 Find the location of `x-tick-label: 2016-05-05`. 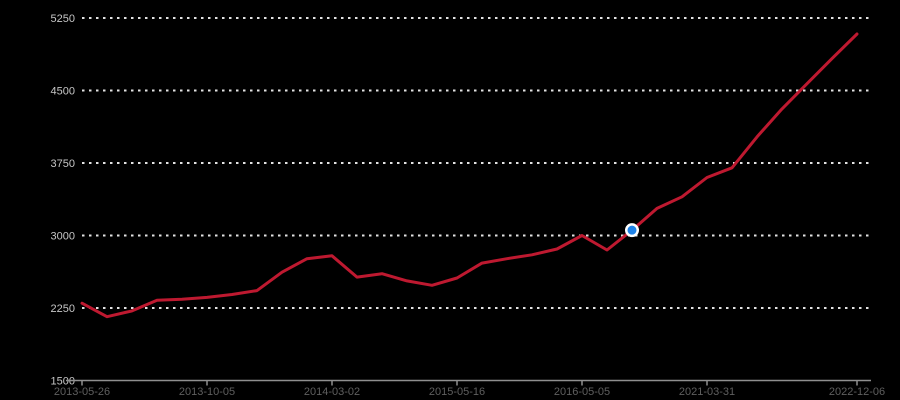

x-tick-label: 2016-05-05 is located at coordinates (582, 392).